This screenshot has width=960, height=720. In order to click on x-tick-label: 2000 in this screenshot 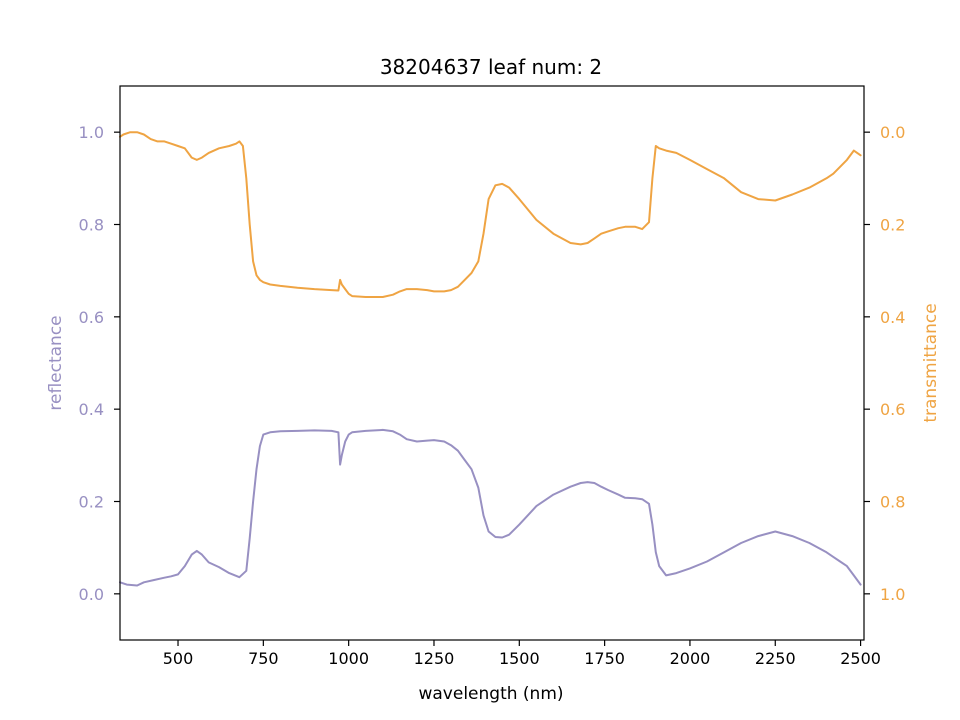, I will do `click(690, 658)`.